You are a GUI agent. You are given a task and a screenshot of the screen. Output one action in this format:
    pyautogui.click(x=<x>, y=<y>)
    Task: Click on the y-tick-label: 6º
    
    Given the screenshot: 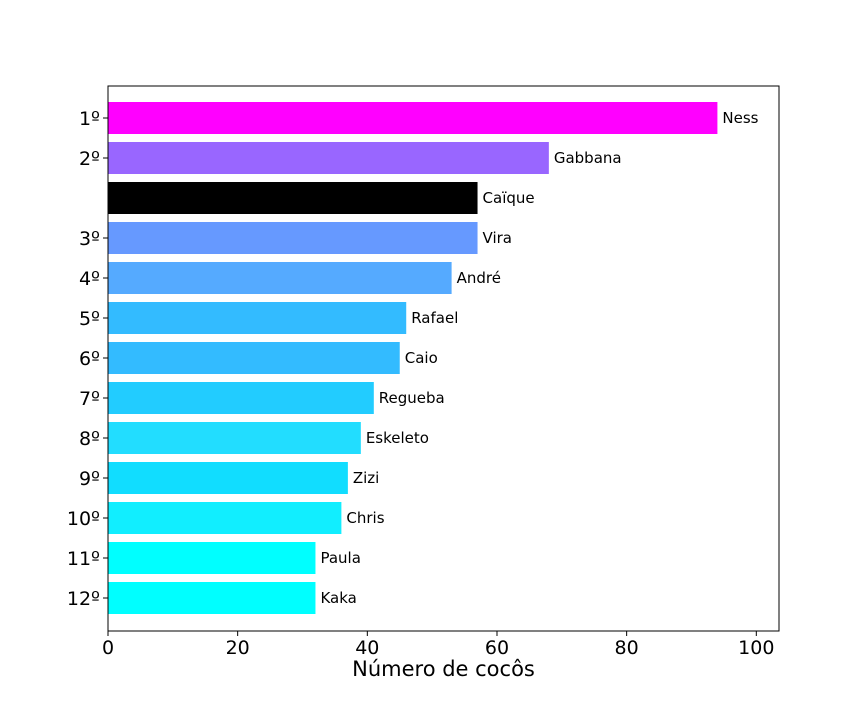 What is the action you would take?
    pyautogui.click(x=89, y=359)
    